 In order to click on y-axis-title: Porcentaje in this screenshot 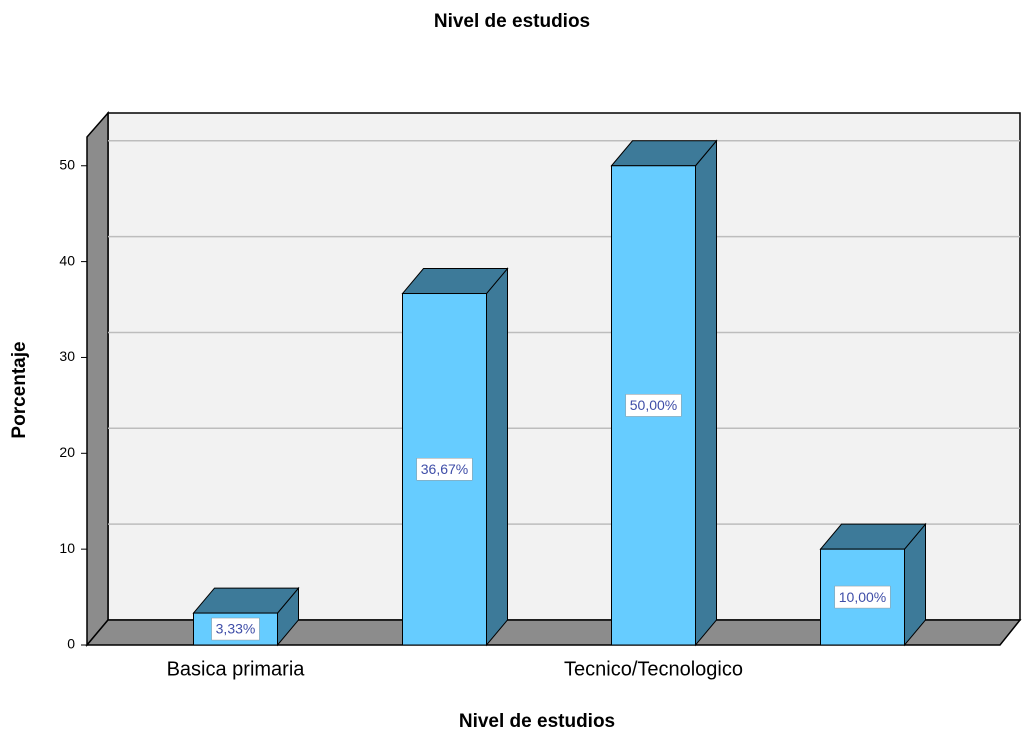, I will do `click(19, 389)`.